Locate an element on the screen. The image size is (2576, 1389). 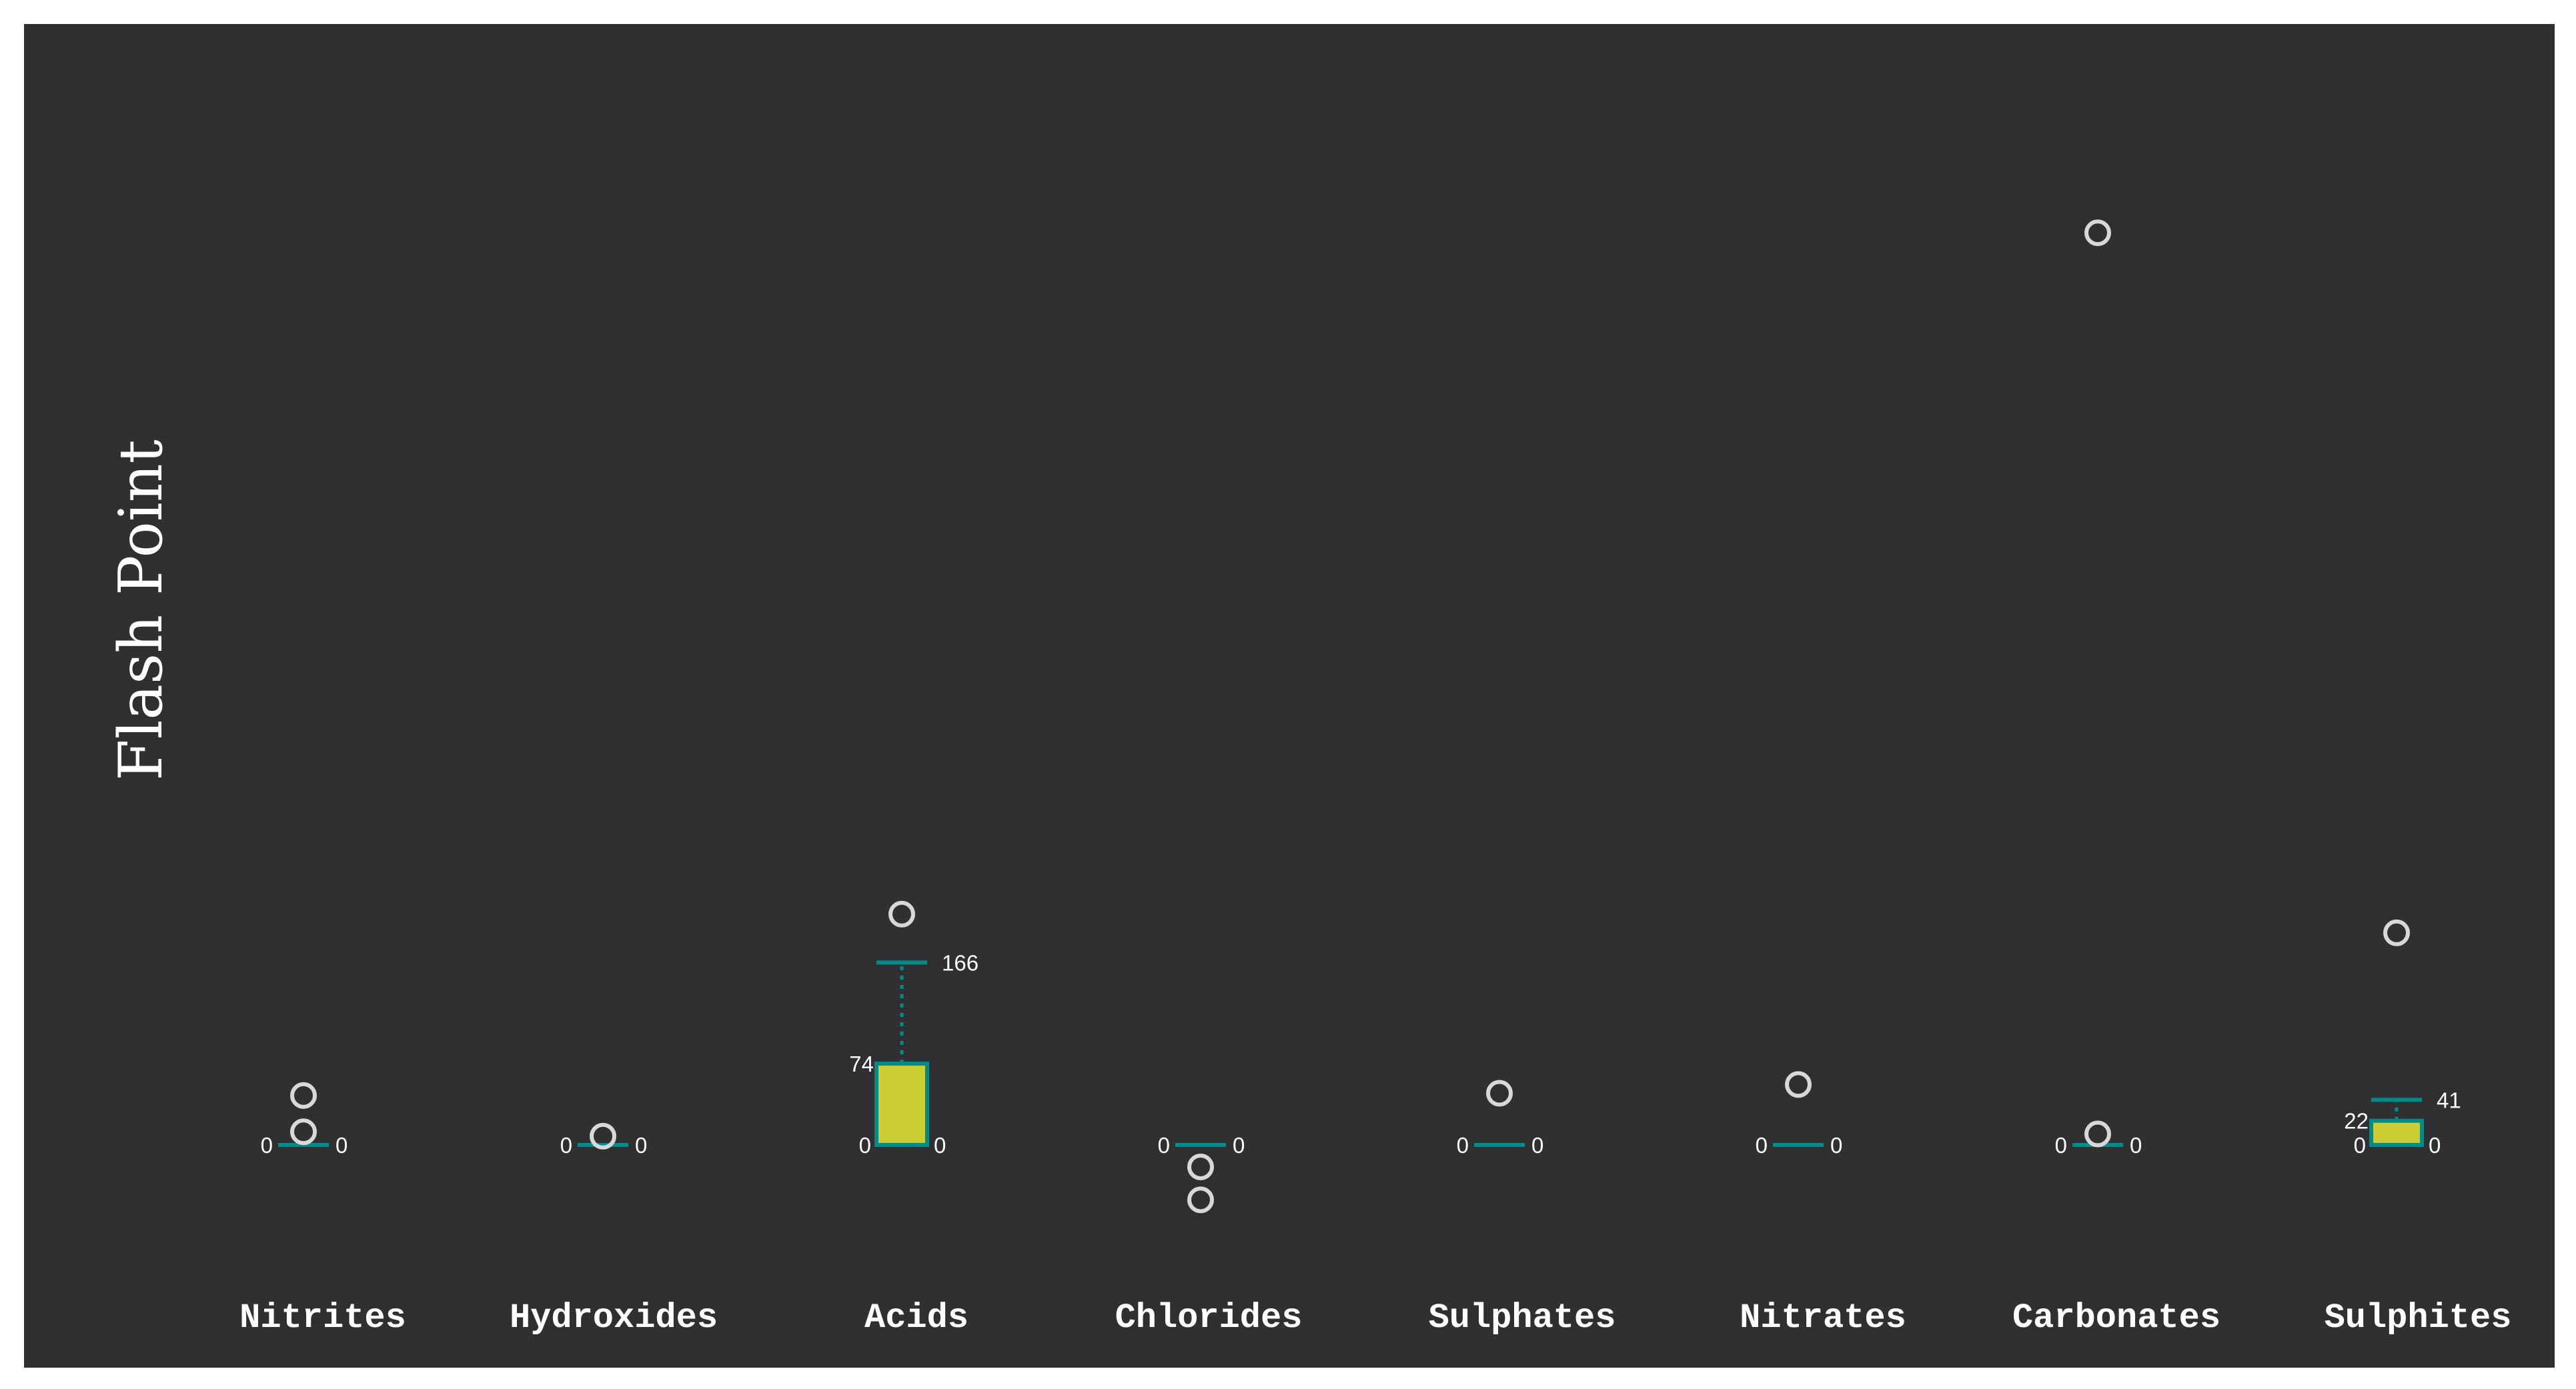
category-label: Sulphites is located at coordinates (2418, 1318).